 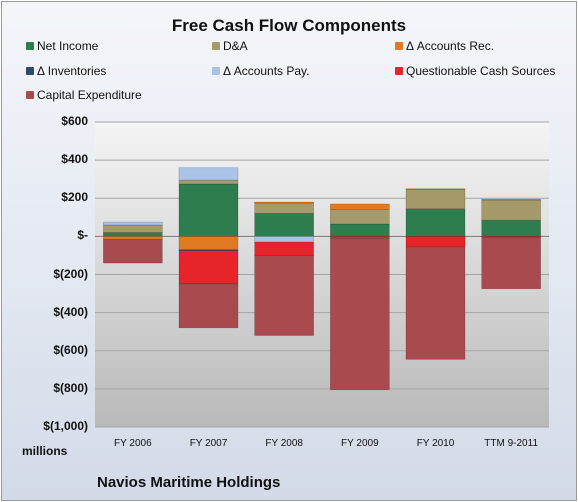 I want to click on legend-item-questionable-cash: Questionable Cash Sources, so click(x=475, y=71).